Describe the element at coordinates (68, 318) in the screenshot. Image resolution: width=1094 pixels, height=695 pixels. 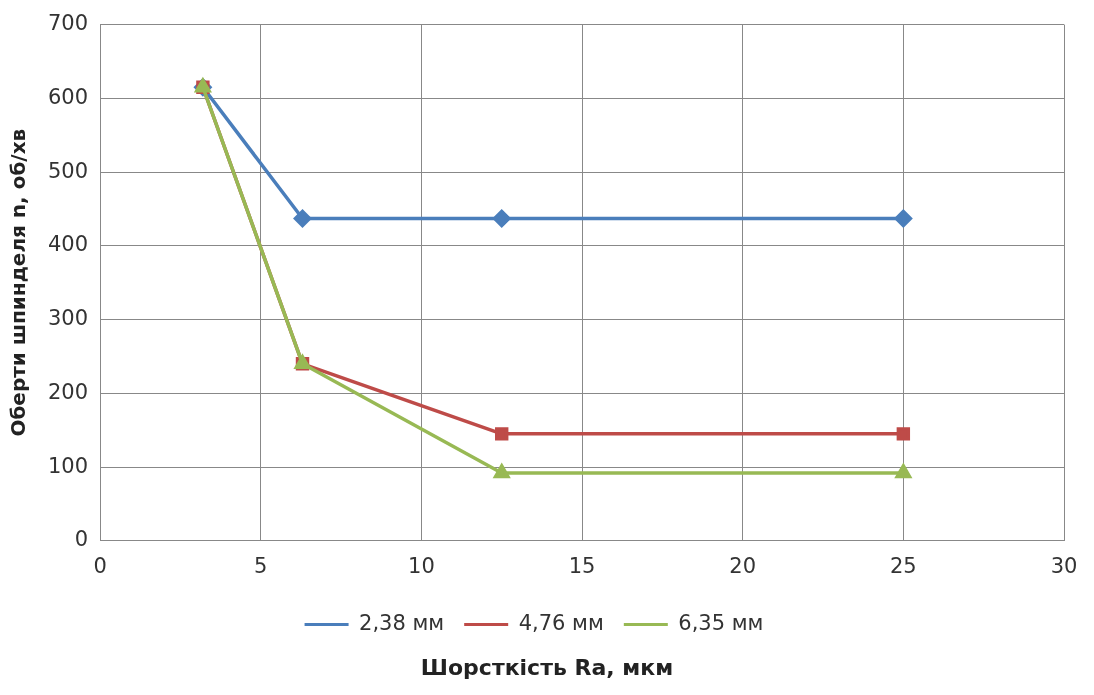
I see `y-tick-label: 300` at that location.